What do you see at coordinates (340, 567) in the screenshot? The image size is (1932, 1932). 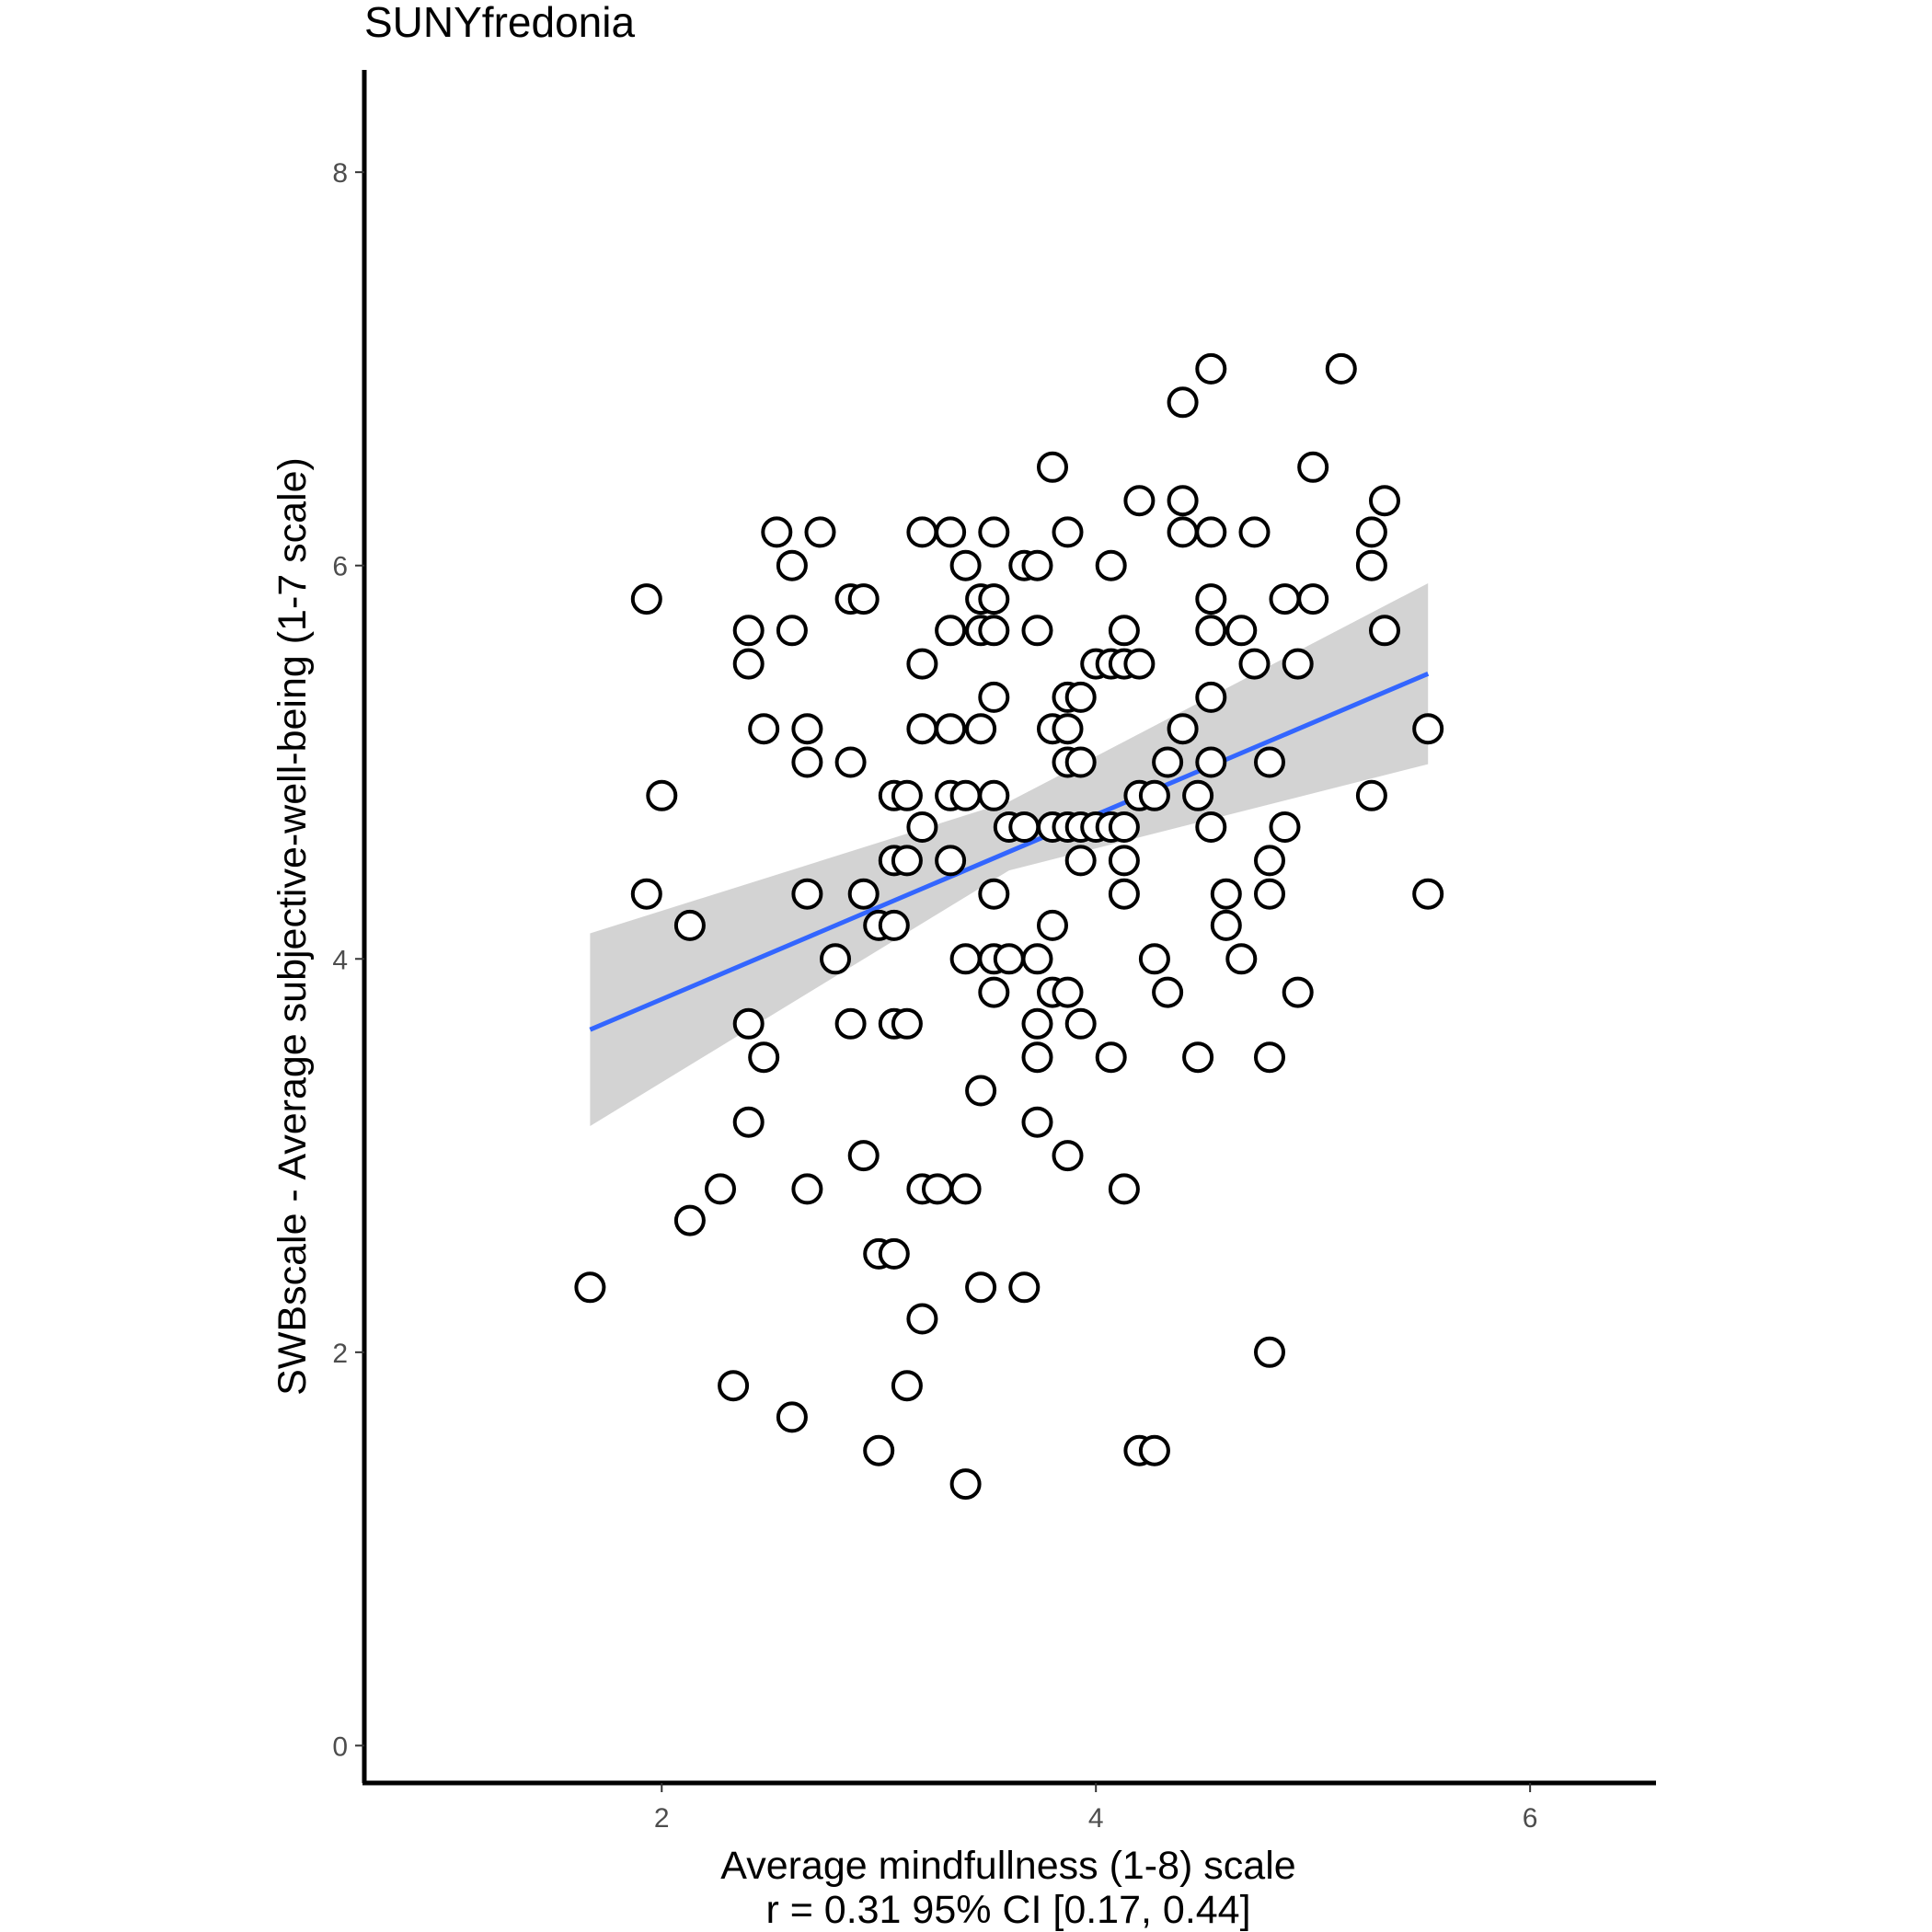 I see `y-tick-label: 6` at bounding box center [340, 567].